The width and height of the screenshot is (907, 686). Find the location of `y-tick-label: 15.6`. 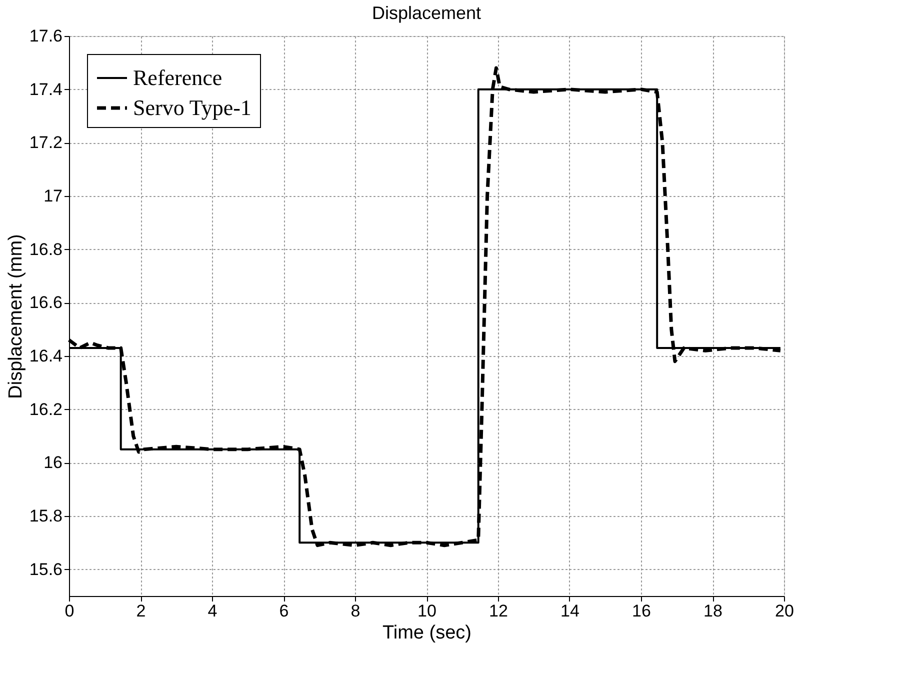

y-tick-label: 15.6 is located at coordinates (45, 569).